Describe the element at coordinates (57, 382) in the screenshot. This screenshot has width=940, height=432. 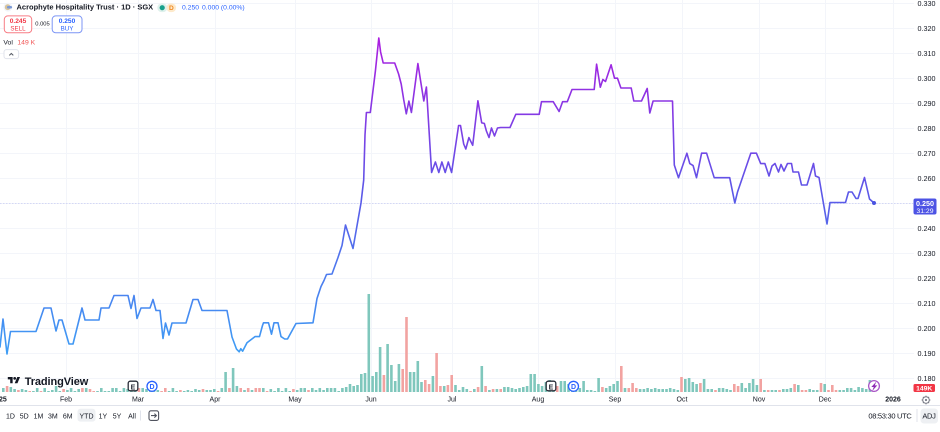
I see `svg-text: TradingView` at that location.